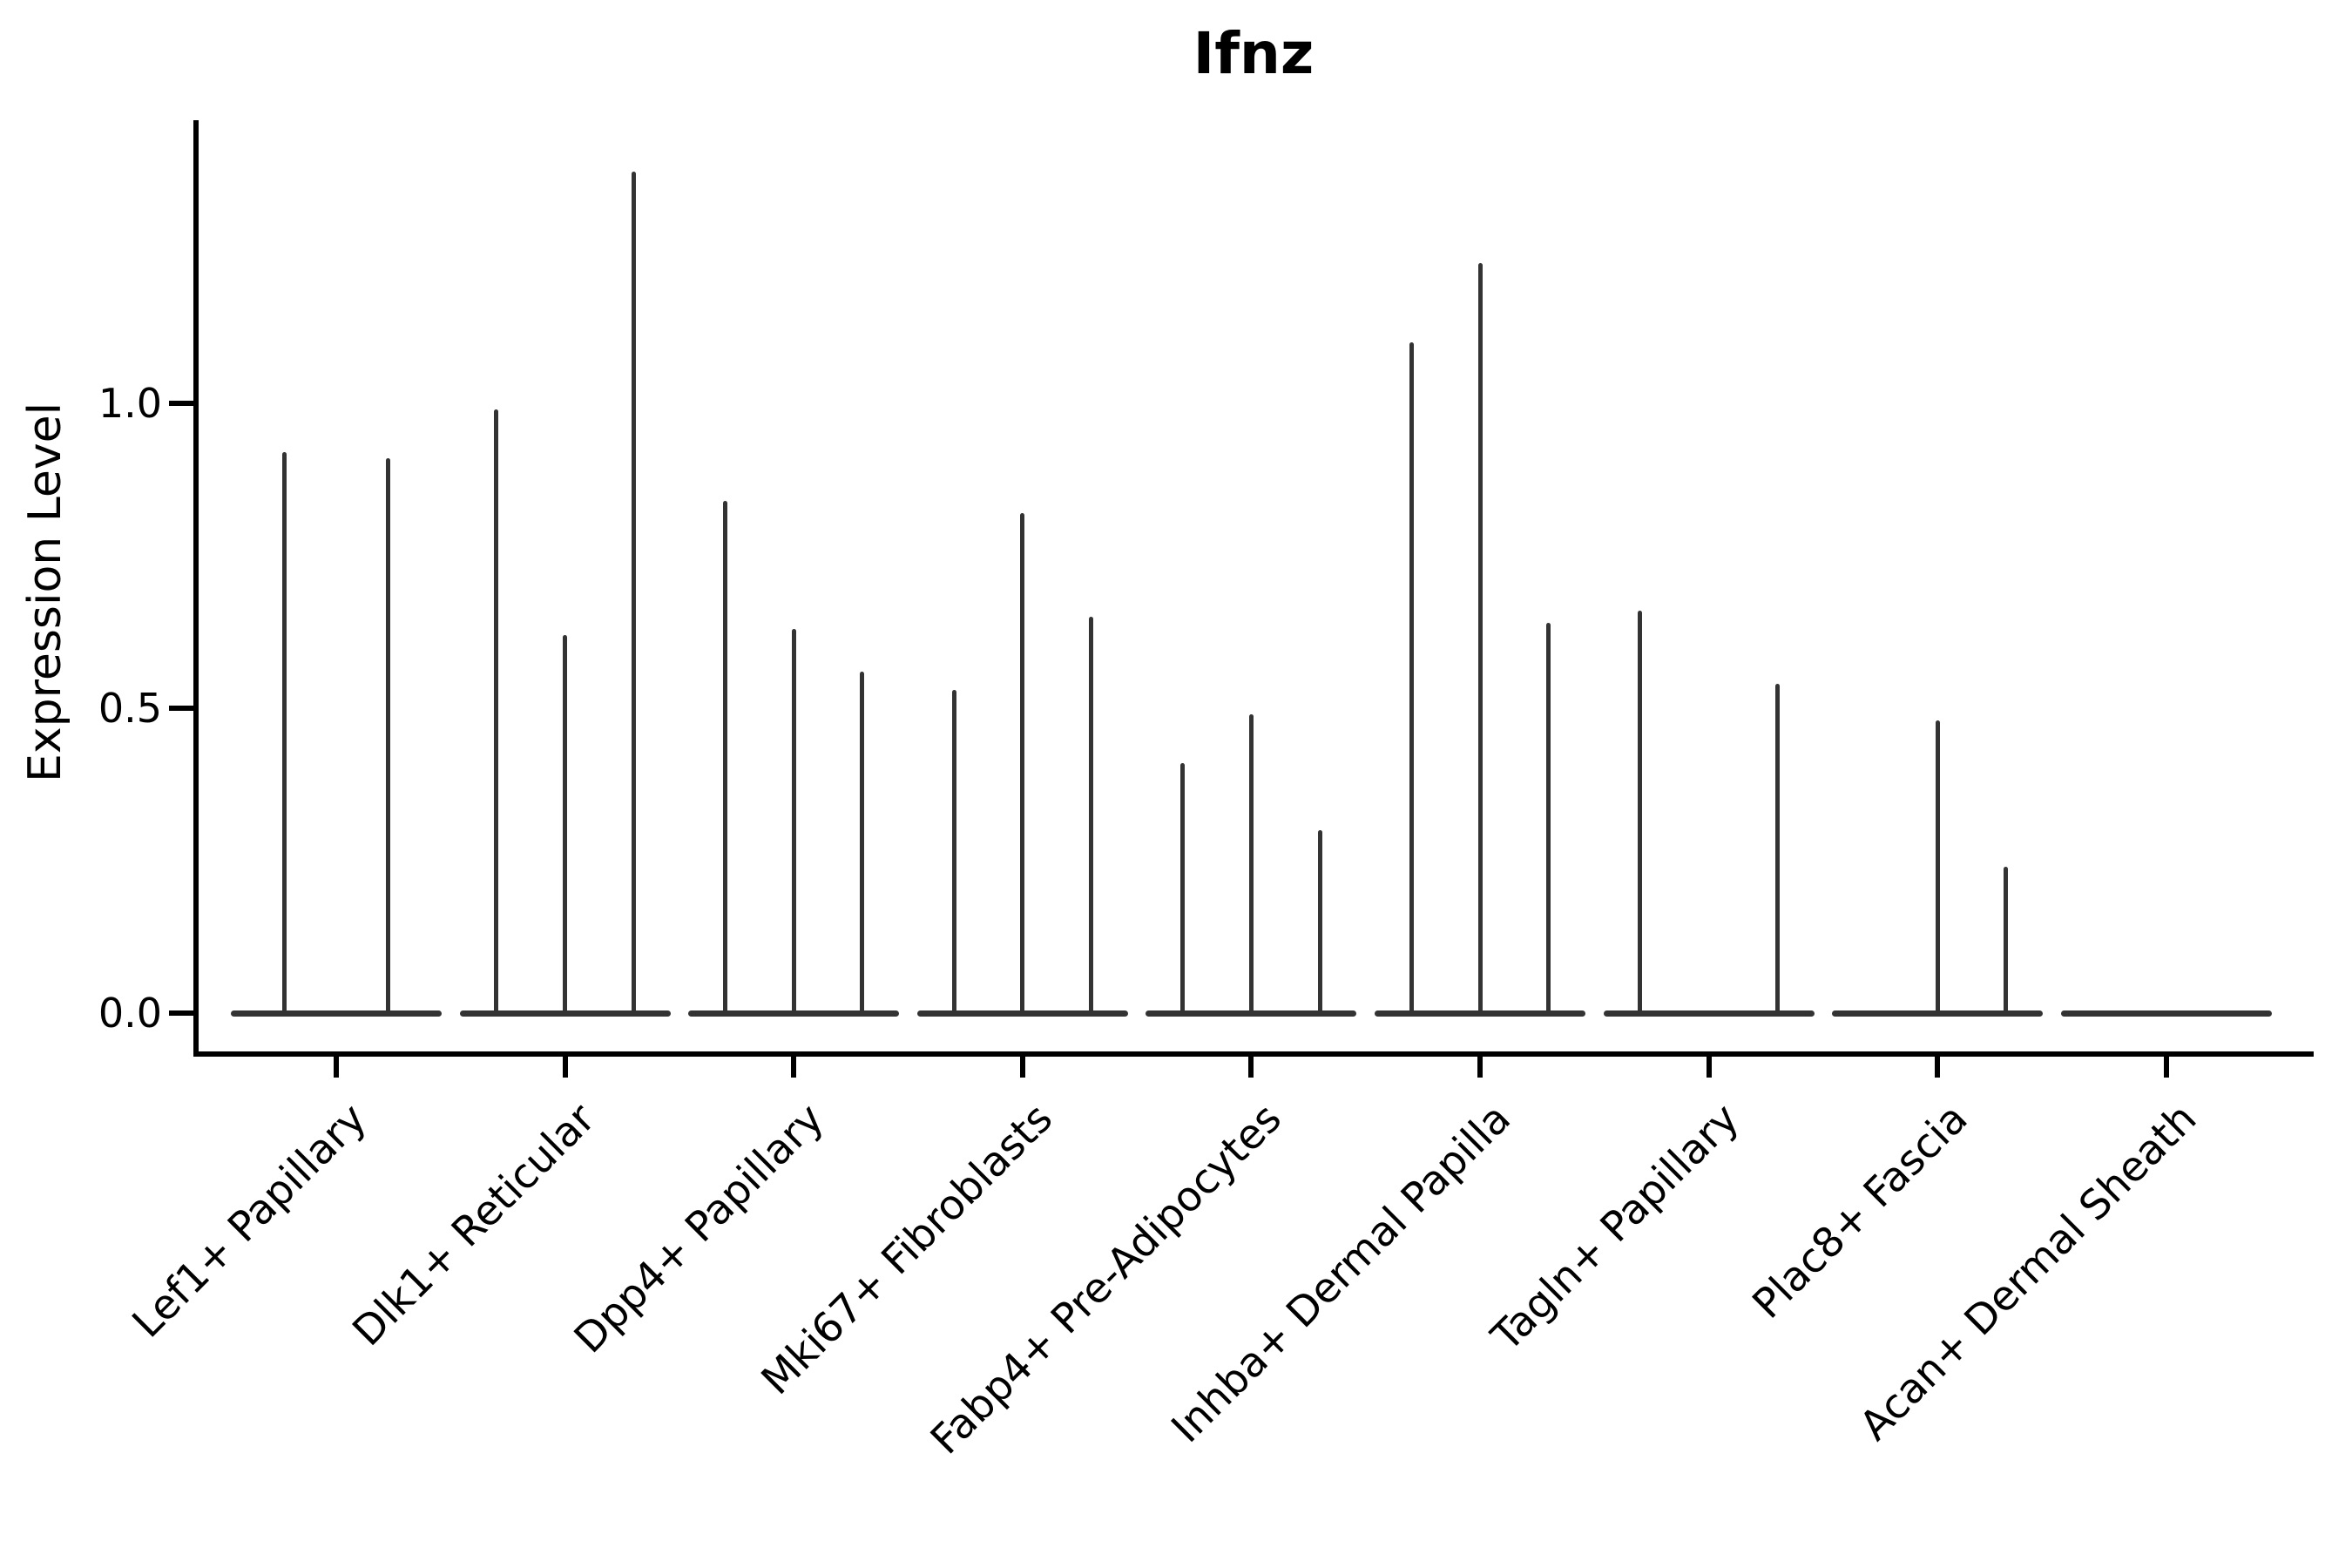 Image resolution: width=2352 pixels, height=1568 pixels. I want to click on plot-title: Ifnz, so click(1254, 53).